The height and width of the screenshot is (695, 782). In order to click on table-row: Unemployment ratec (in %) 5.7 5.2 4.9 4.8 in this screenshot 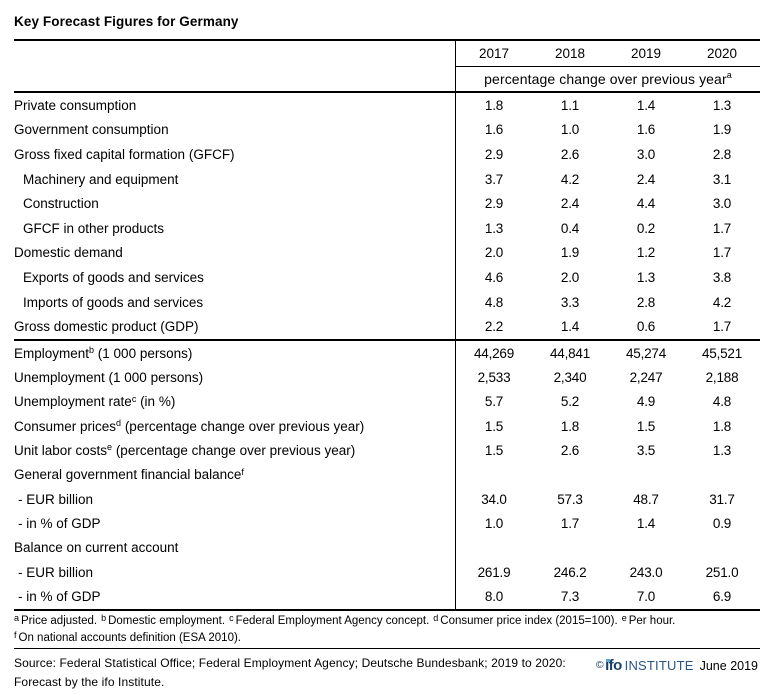, I will do `click(387, 401)`.